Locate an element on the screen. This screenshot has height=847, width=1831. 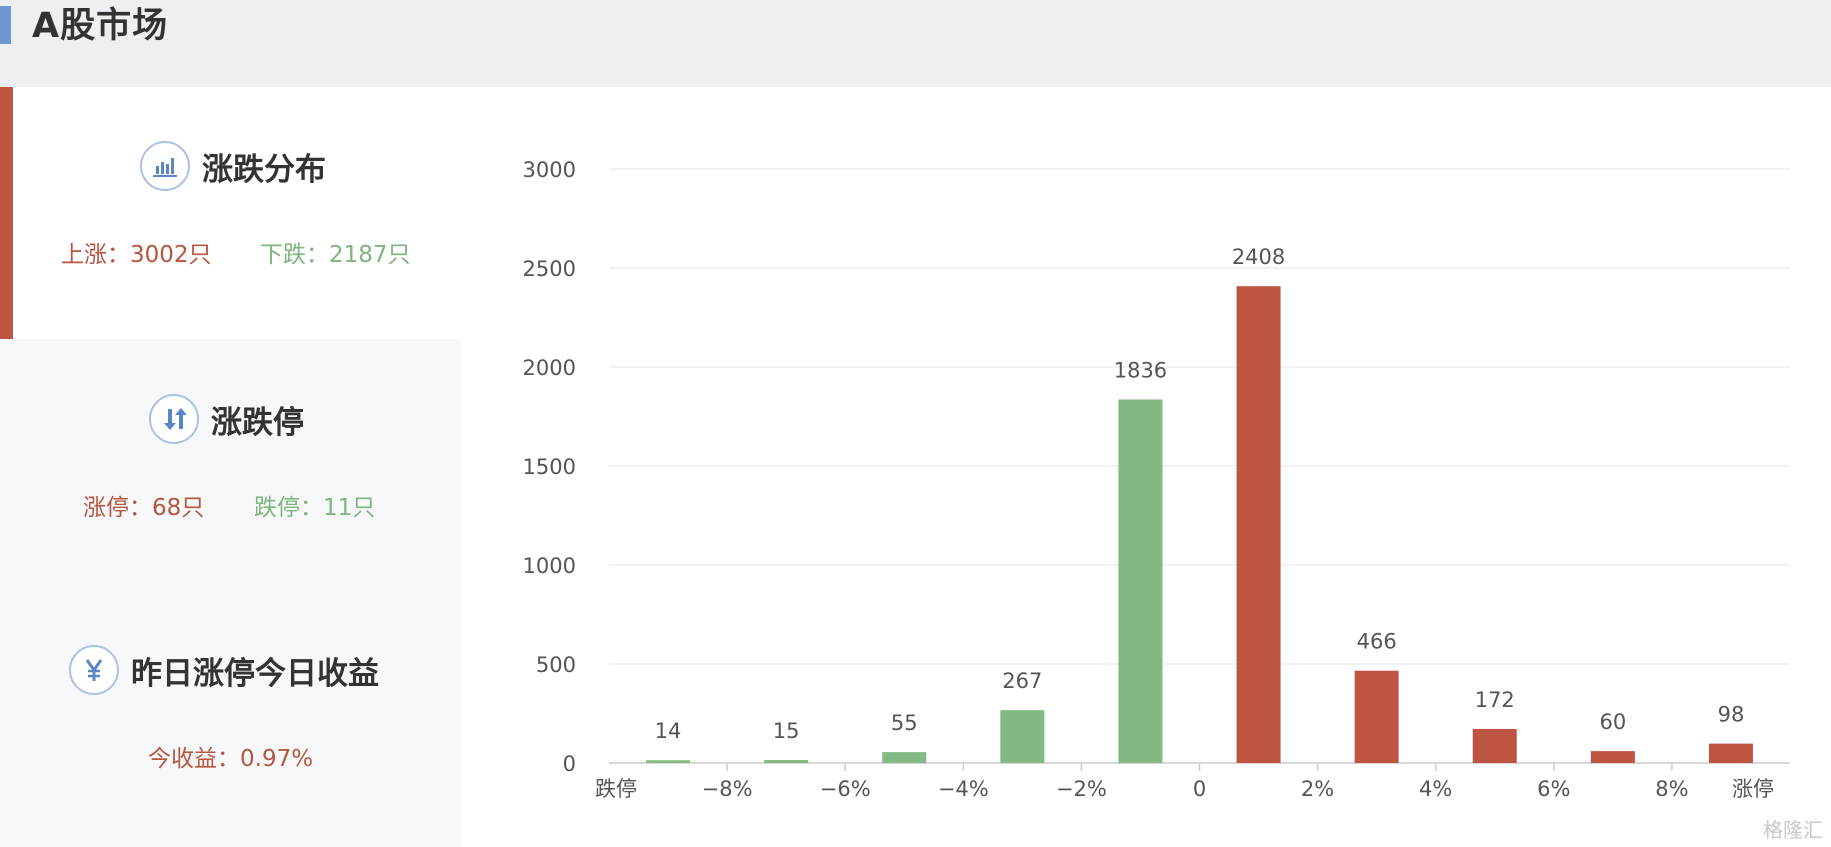
bar-value-label: 466 is located at coordinates (1377, 642).